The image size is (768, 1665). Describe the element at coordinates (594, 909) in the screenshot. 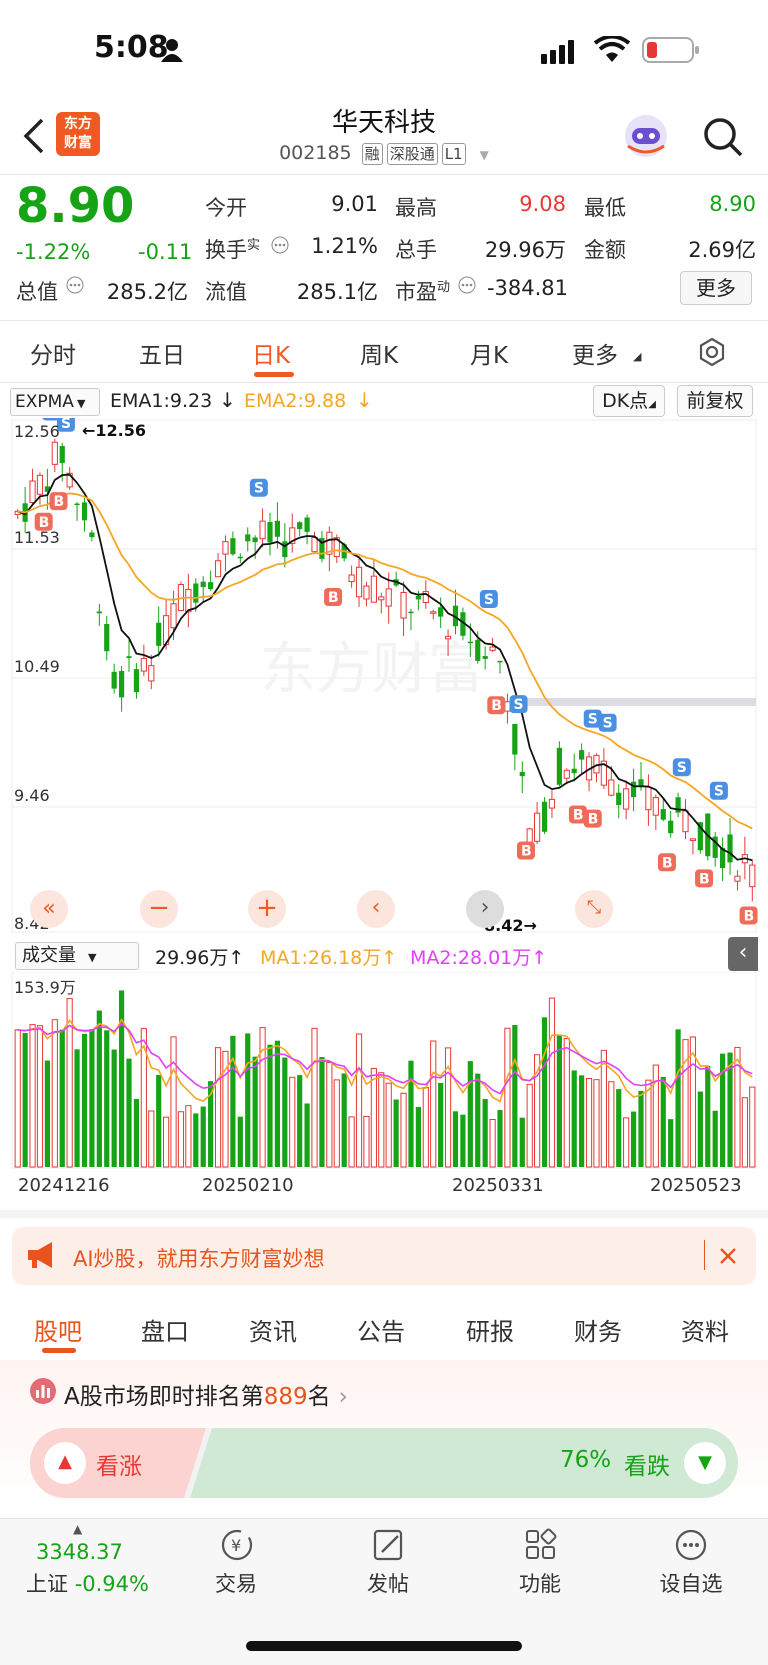

I see `fullscreen-button: ⤡` at that location.